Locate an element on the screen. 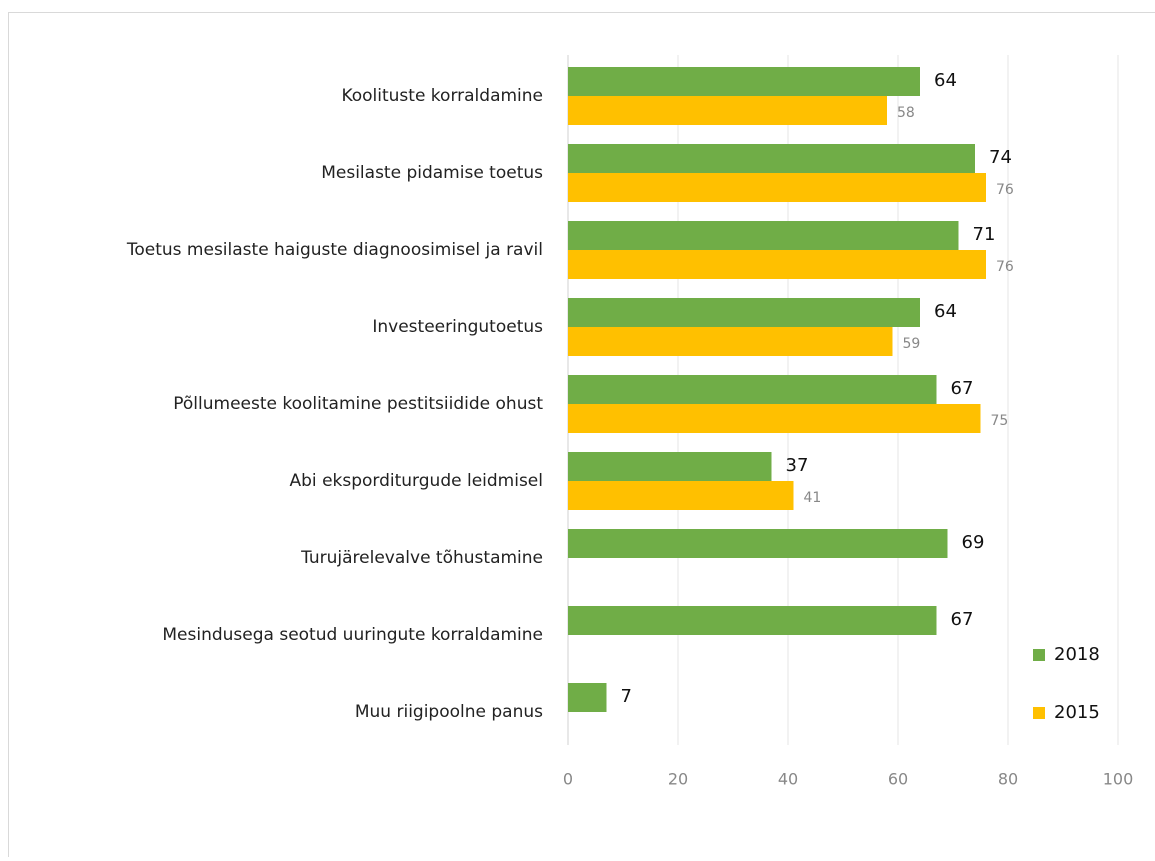 The image size is (1155, 861). x-tick-label: 0 is located at coordinates (568, 779).